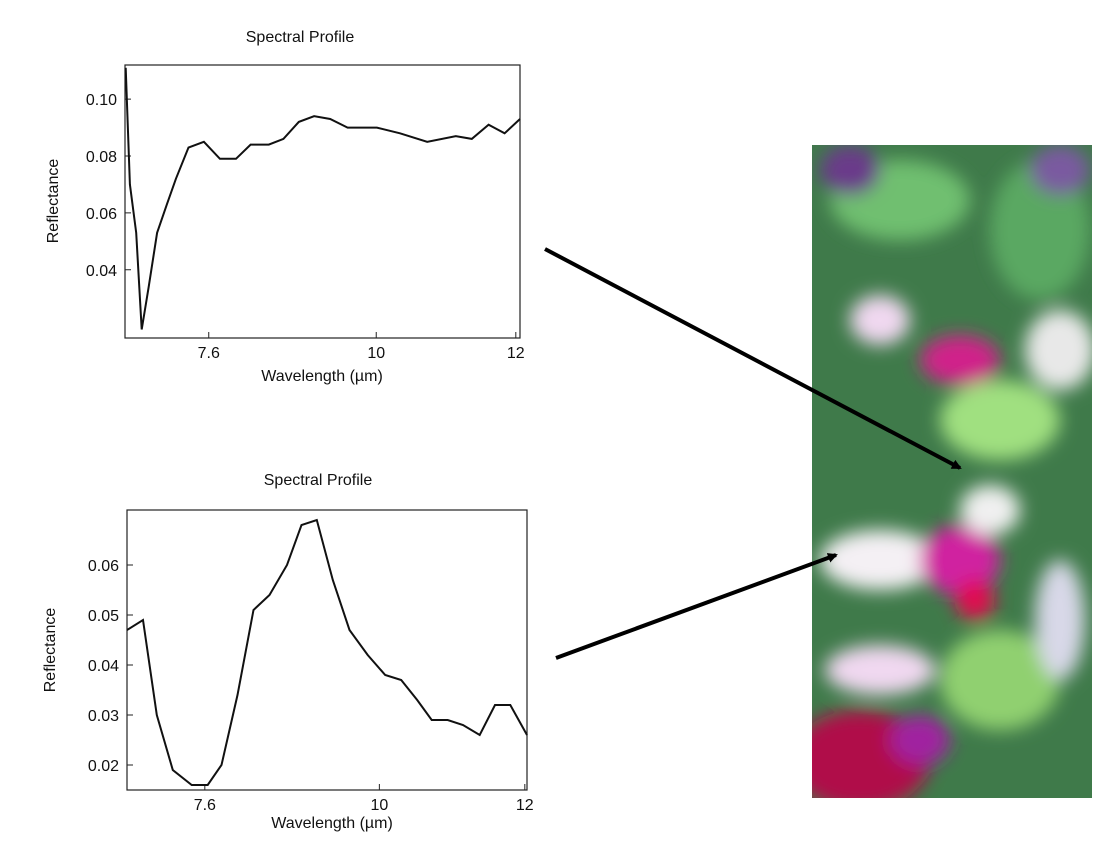 Image resolution: width=1105 pixels, height=862 pixels. Describe the element at coordinates (103, 716) in the screenshot. I see `y-tick-label: 0.03` at that location.